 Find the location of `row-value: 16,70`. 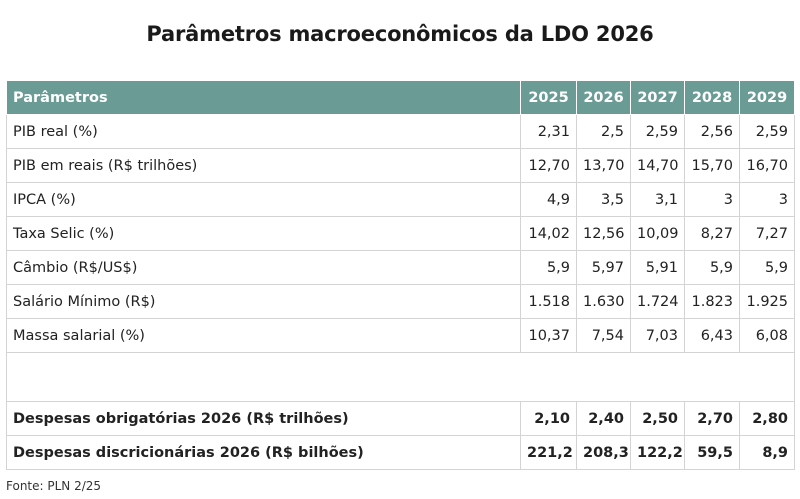

row-value: 16,70 is located at coordinates (767, 165).